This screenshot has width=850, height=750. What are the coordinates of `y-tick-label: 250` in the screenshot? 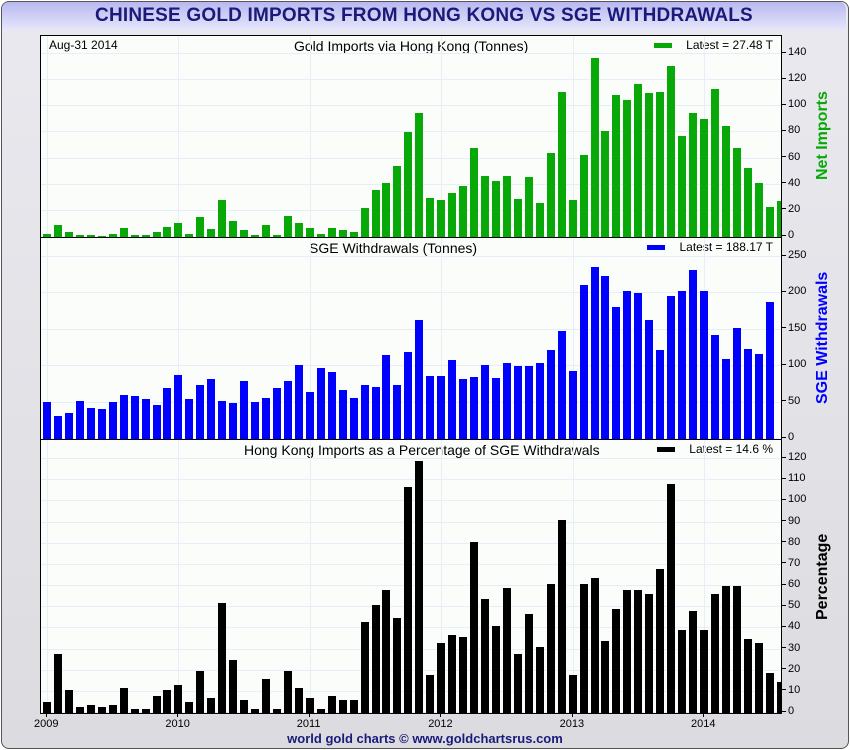 It's located at (794, 255).